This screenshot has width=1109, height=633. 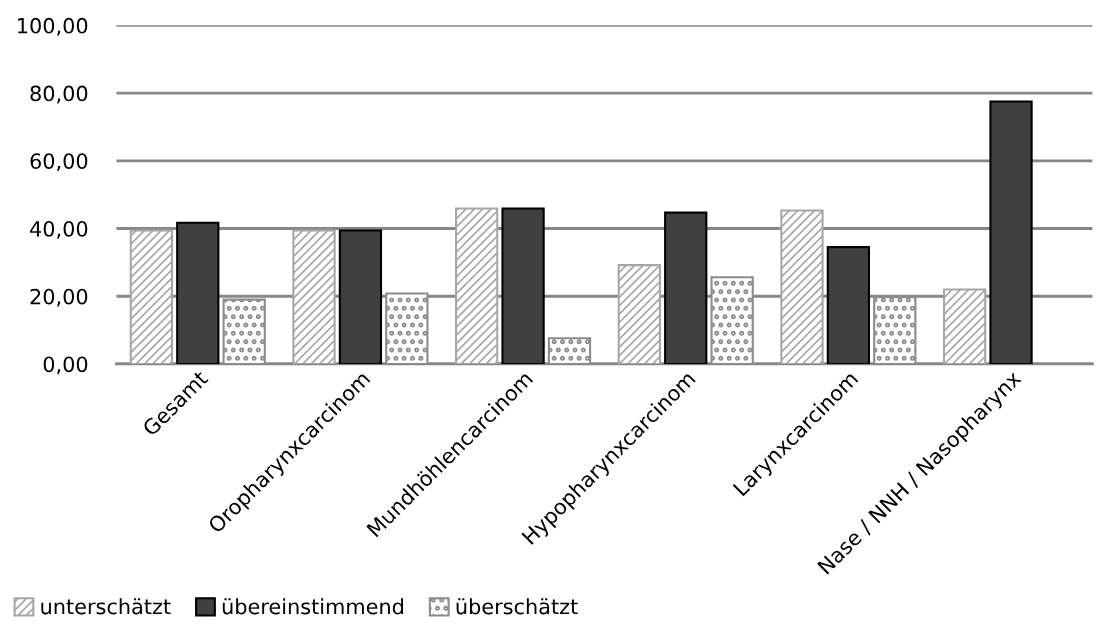 I want to click on y-tick-label: 80,00, so click(x=59, y=94).